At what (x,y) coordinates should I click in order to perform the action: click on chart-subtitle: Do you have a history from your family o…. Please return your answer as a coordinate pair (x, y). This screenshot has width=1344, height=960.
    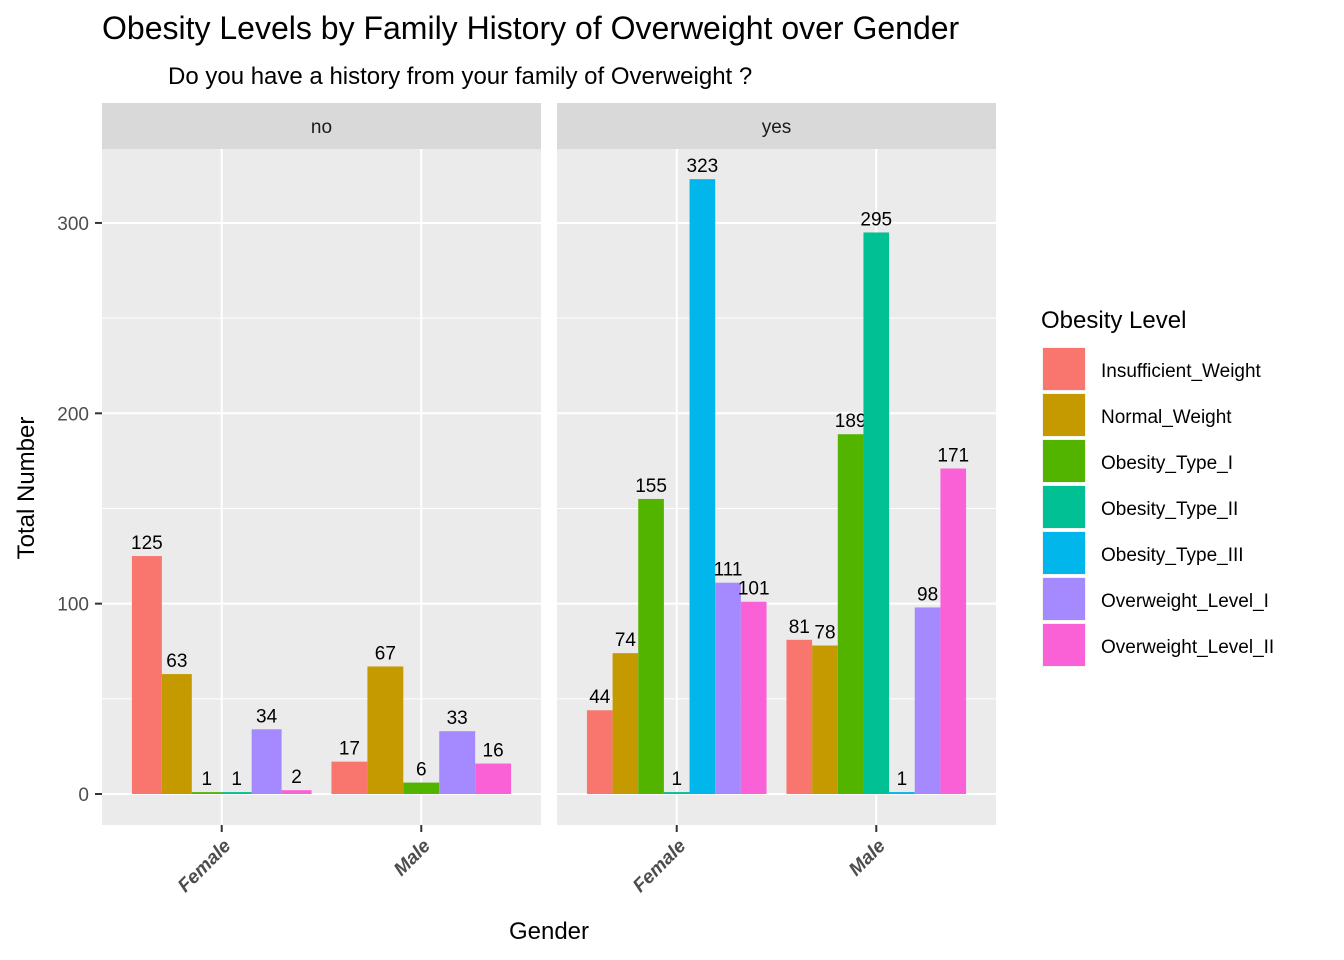
    Looking at the image, I should click on (460, 76).